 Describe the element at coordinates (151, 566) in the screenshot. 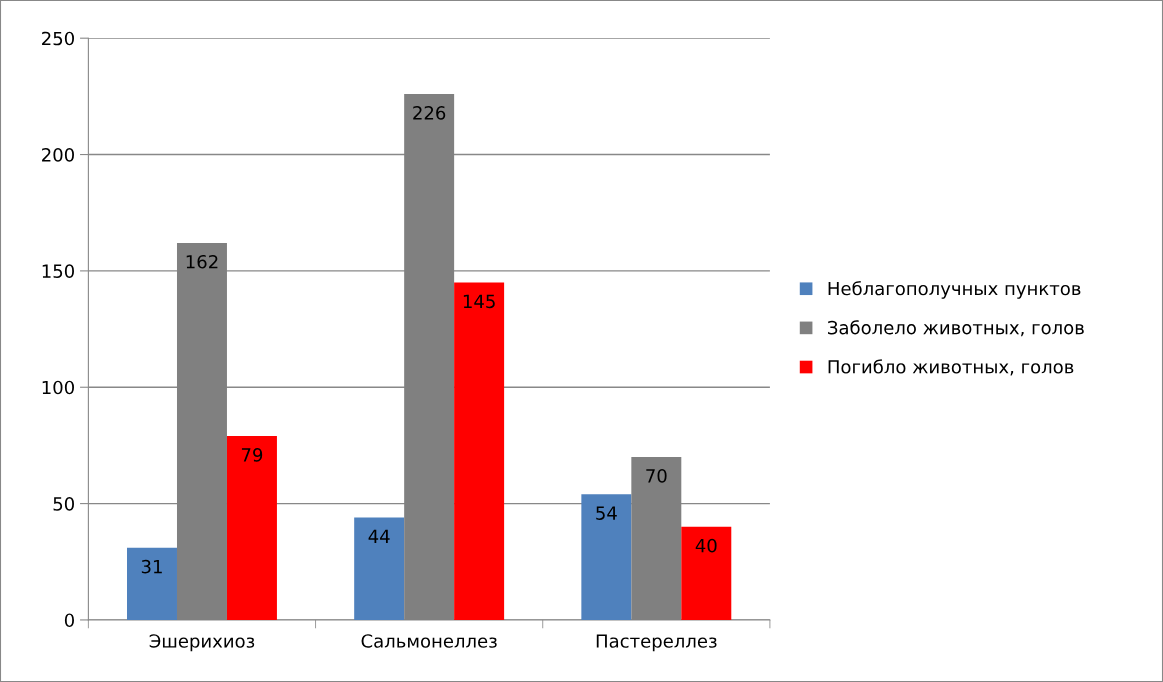

I see `data-label: 31` at that location.